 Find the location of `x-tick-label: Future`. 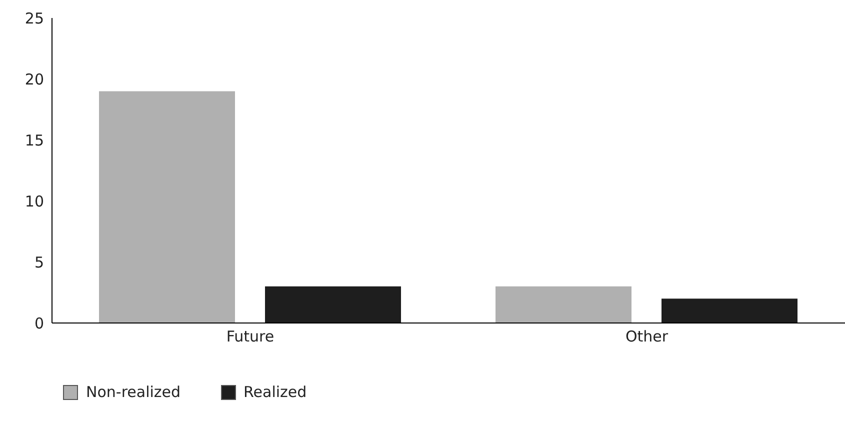

x-tick-label: Future is located at coordinates (250, 337).